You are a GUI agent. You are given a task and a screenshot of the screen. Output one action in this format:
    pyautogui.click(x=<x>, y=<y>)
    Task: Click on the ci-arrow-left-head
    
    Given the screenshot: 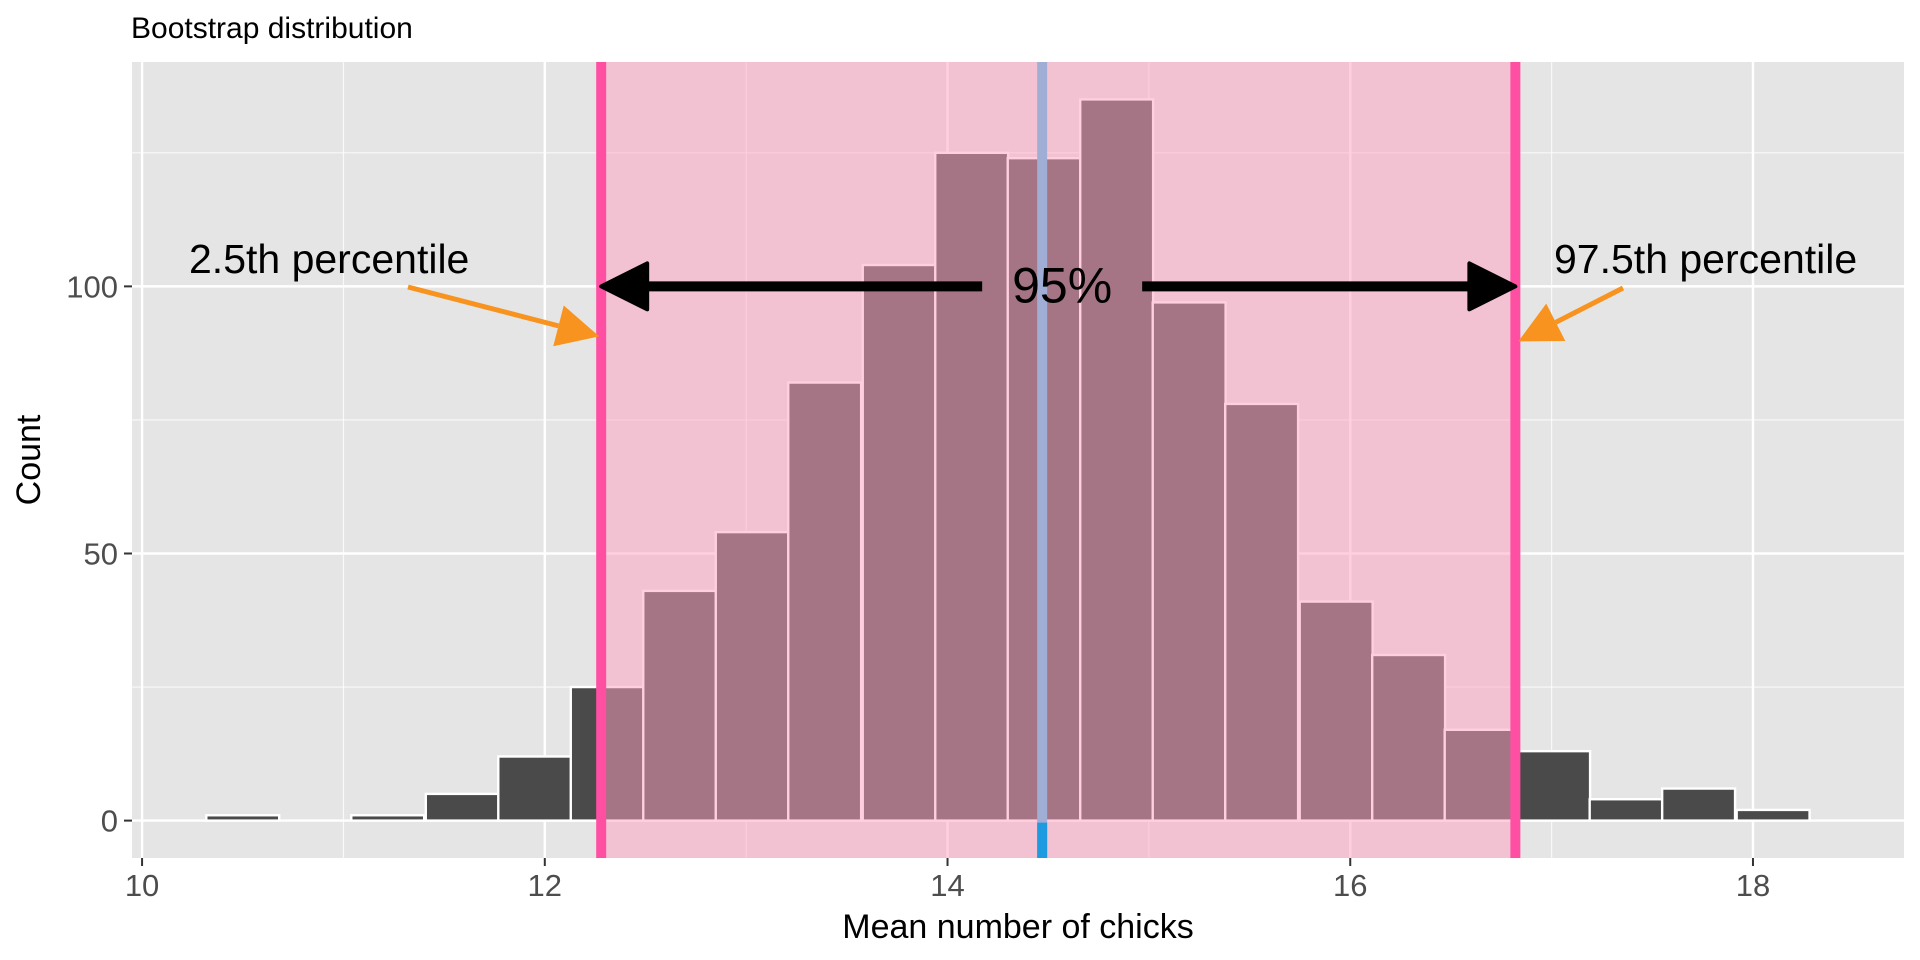 What is the action you would take?
    pyautogui.click(x=624, y=286)
    